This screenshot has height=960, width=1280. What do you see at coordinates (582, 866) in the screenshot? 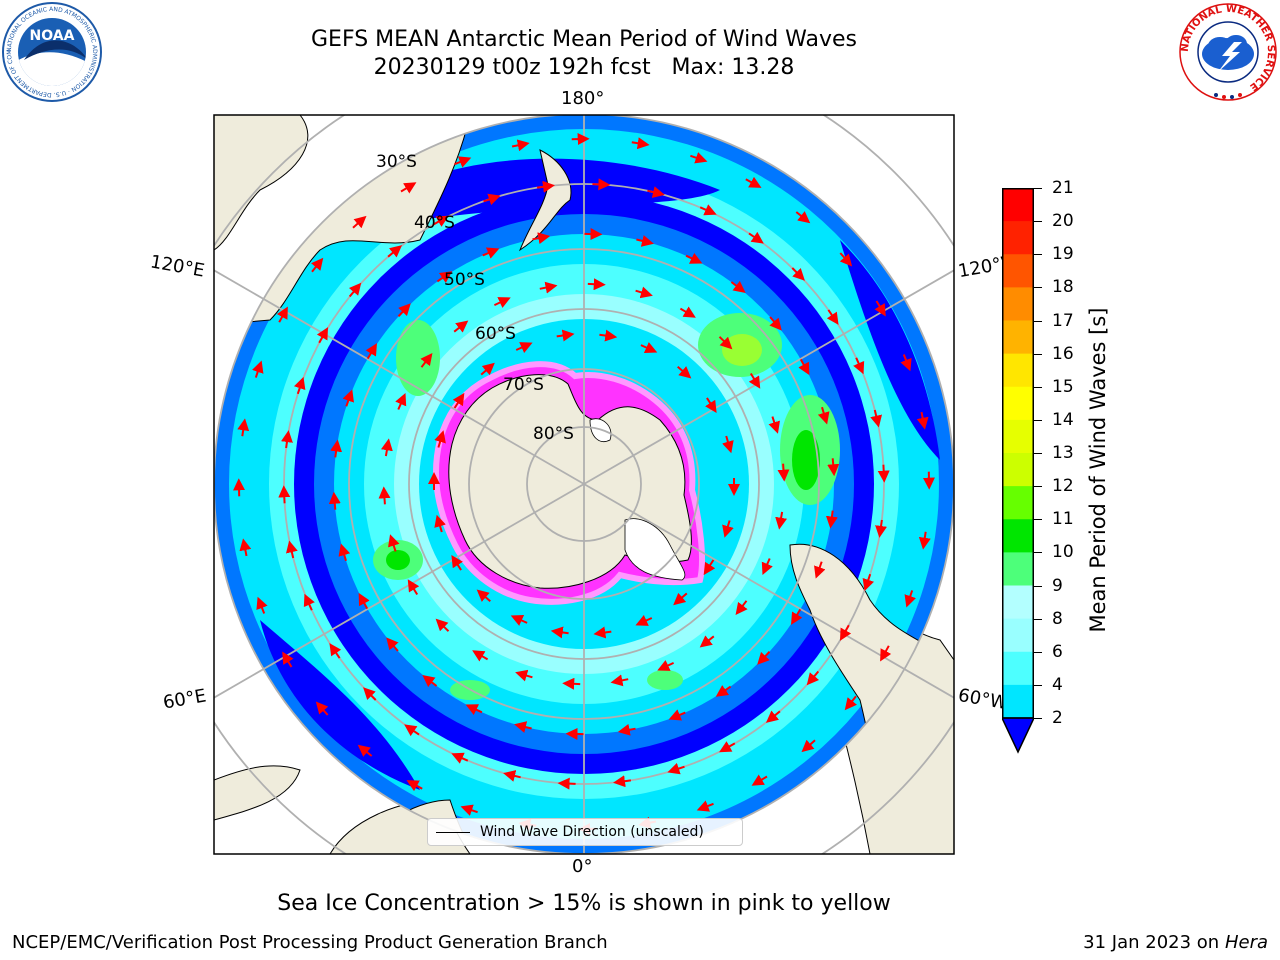
I see `lon-label-0: 0°` at bounding box center [582, 866].